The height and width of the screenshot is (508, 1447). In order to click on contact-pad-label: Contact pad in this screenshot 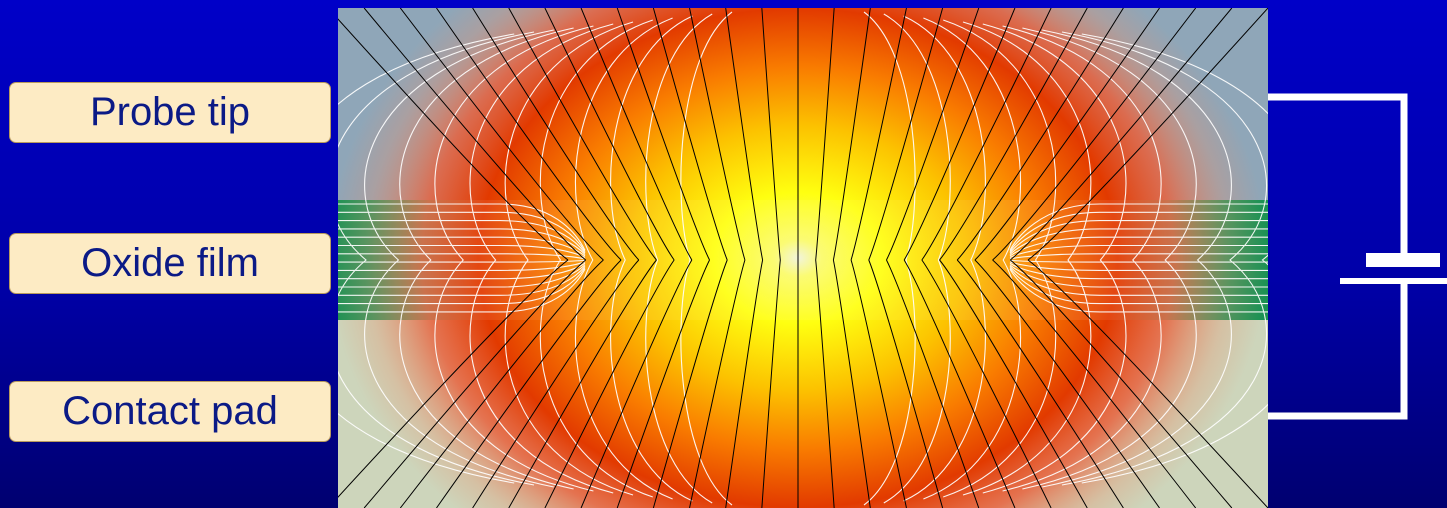, I will do `click(170, 411)`.